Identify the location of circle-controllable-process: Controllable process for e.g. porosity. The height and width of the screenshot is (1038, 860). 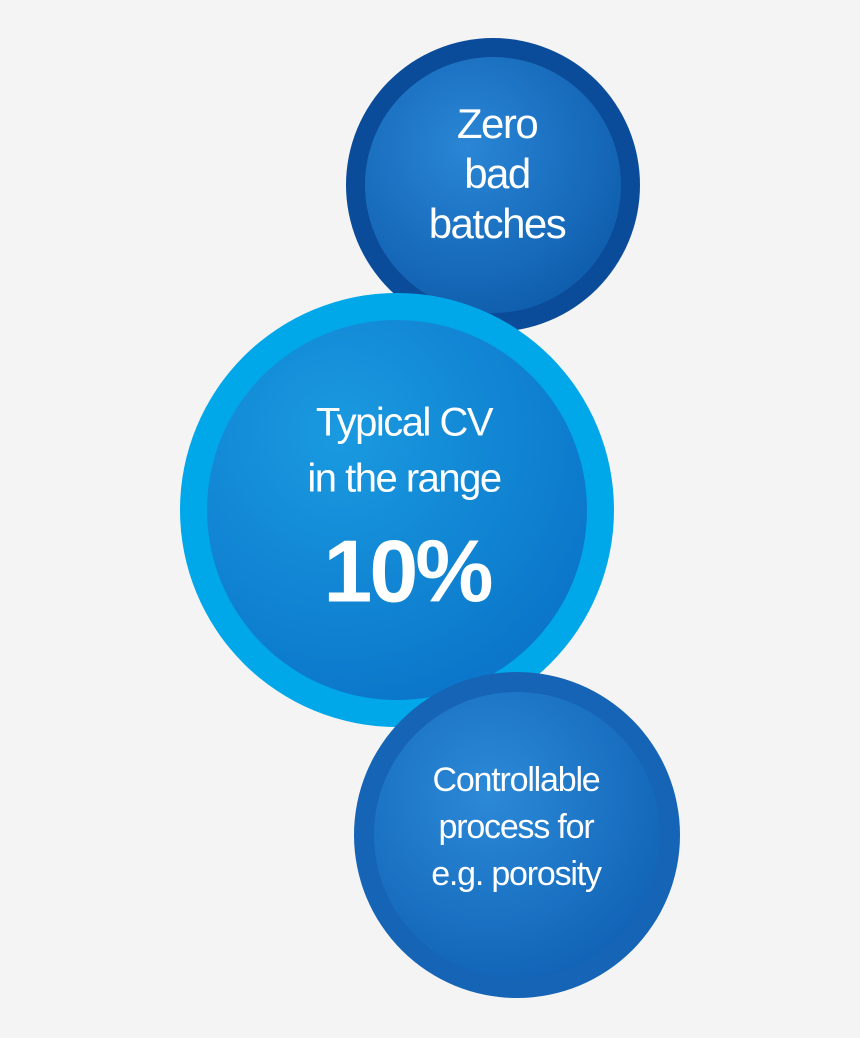
(517, 835).